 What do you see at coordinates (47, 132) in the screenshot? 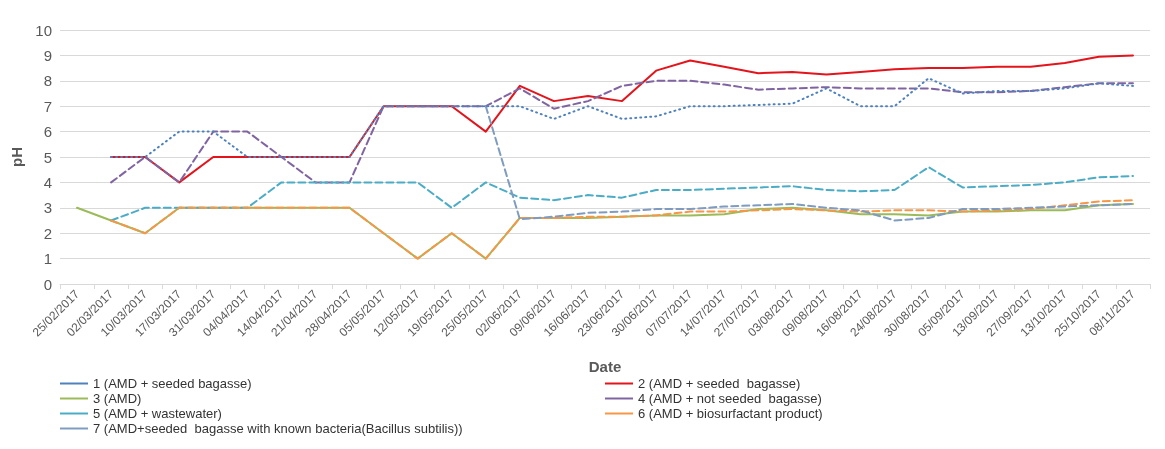
I see `y-tick-label: 6` at bounding box center [47, 132].